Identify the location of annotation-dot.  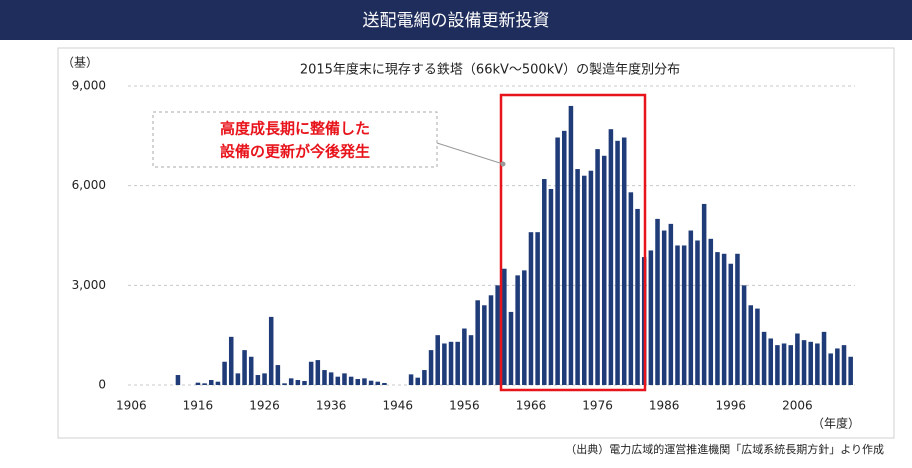
(503, 164).